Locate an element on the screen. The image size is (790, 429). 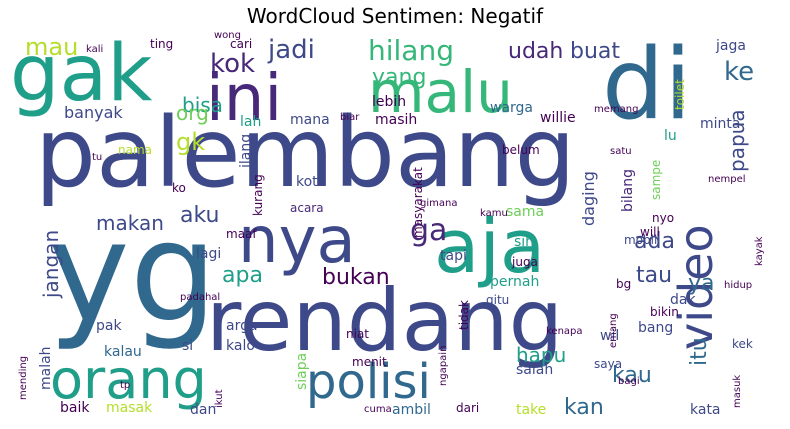
cloud-word: gitu is located at coordinates (497, 300).